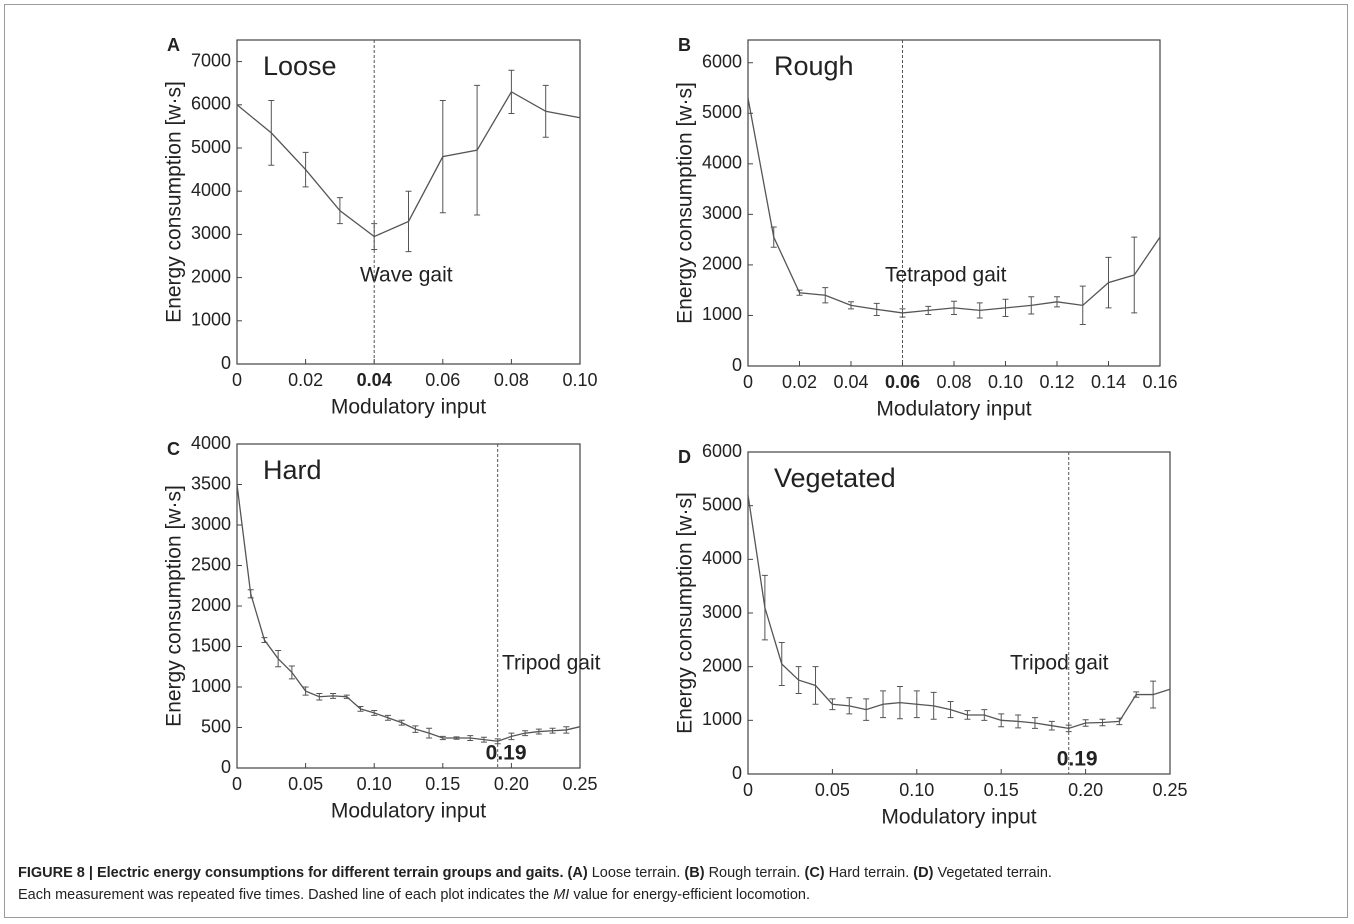  Describe the element at coordinates (636, 873) in the screenshot. I see `caption-text: Loose terrain.` at that location.